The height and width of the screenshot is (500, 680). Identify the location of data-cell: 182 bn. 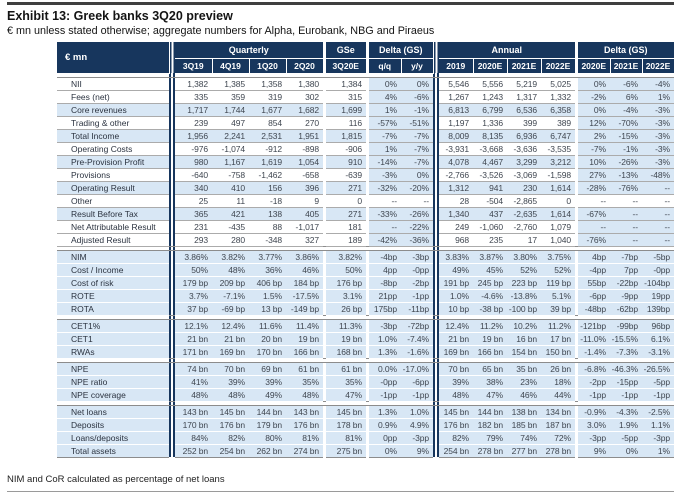
(490, 424).